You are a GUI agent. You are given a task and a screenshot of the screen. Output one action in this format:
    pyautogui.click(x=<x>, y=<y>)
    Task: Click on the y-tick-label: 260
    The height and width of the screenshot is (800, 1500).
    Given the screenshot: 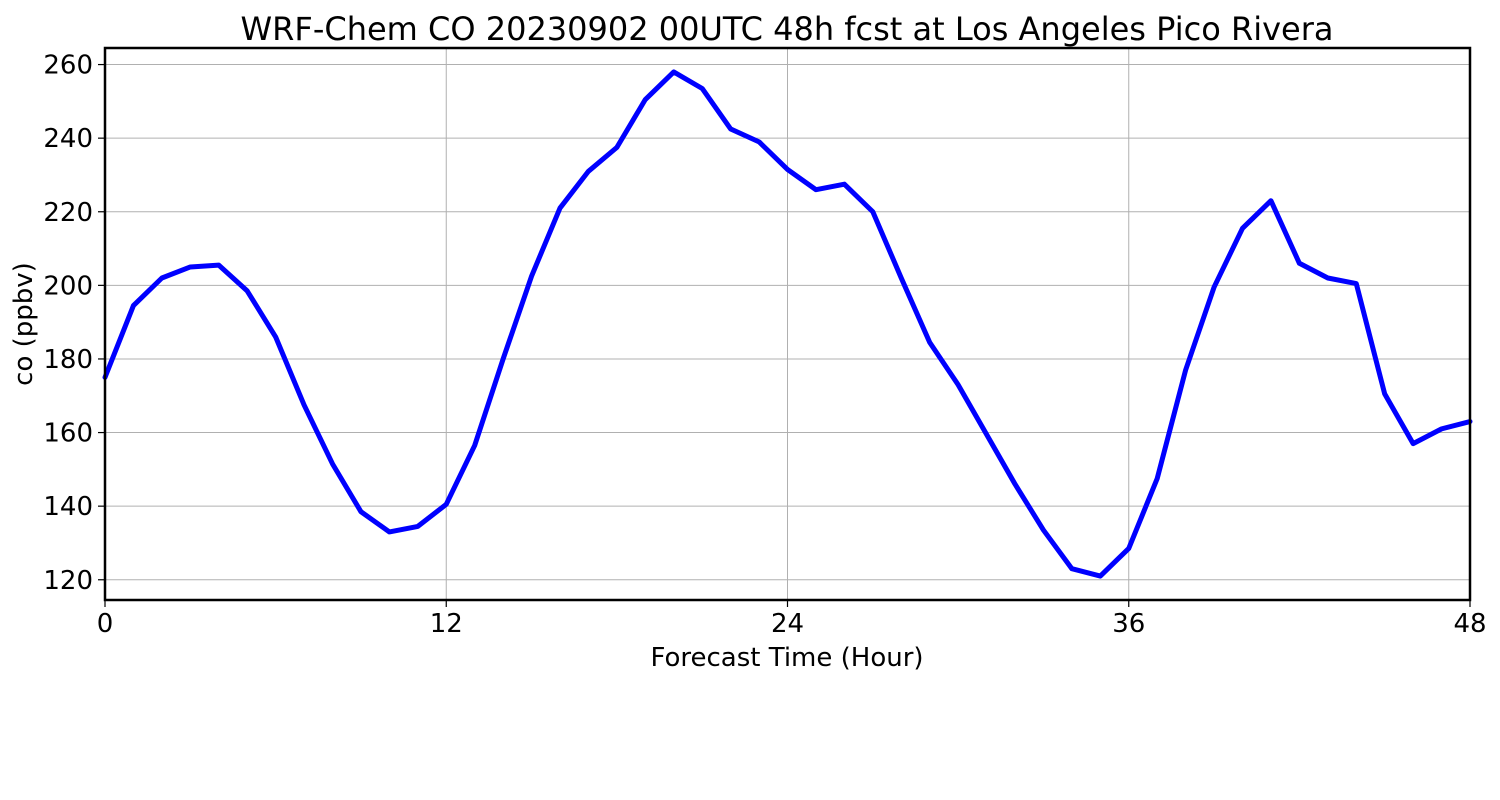 What is the action you would take?
    pyautogui.click(x=68, y=66)
    